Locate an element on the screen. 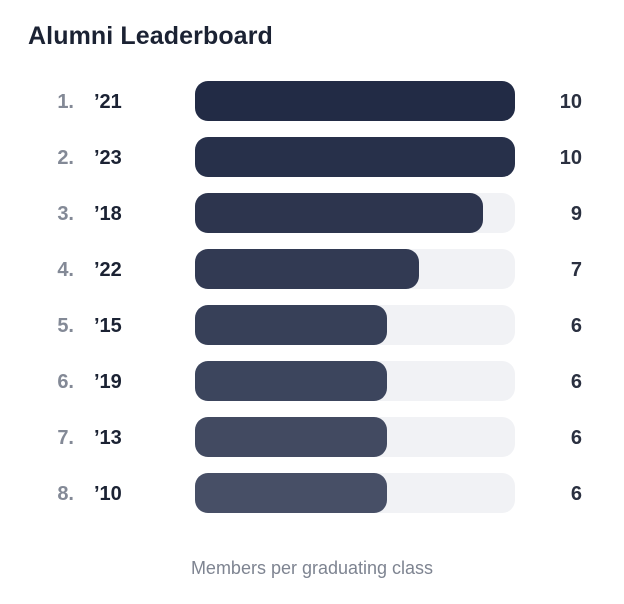 The image size is (624, 604). class-label: ’19 is located at coordinates (108, 382).